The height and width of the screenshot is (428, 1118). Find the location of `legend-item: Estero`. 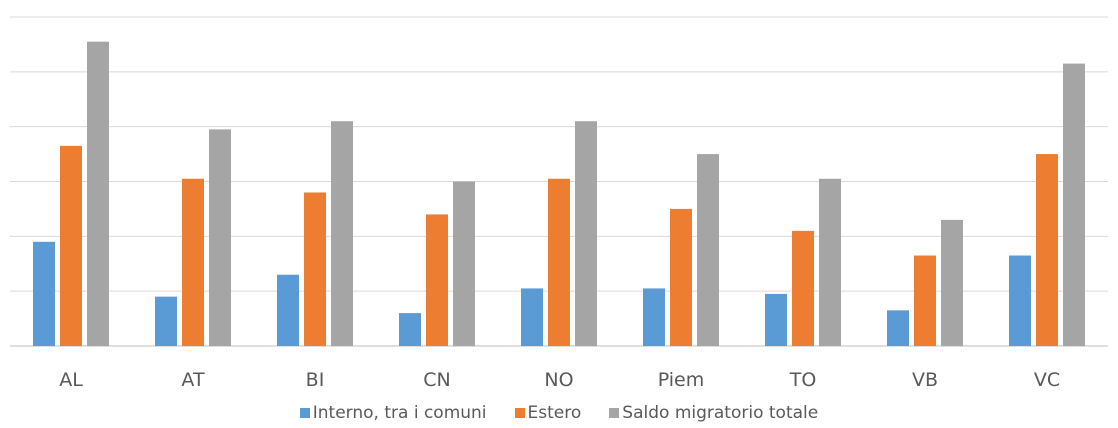

legend-item: Estero is located at coordinates (548, 413).